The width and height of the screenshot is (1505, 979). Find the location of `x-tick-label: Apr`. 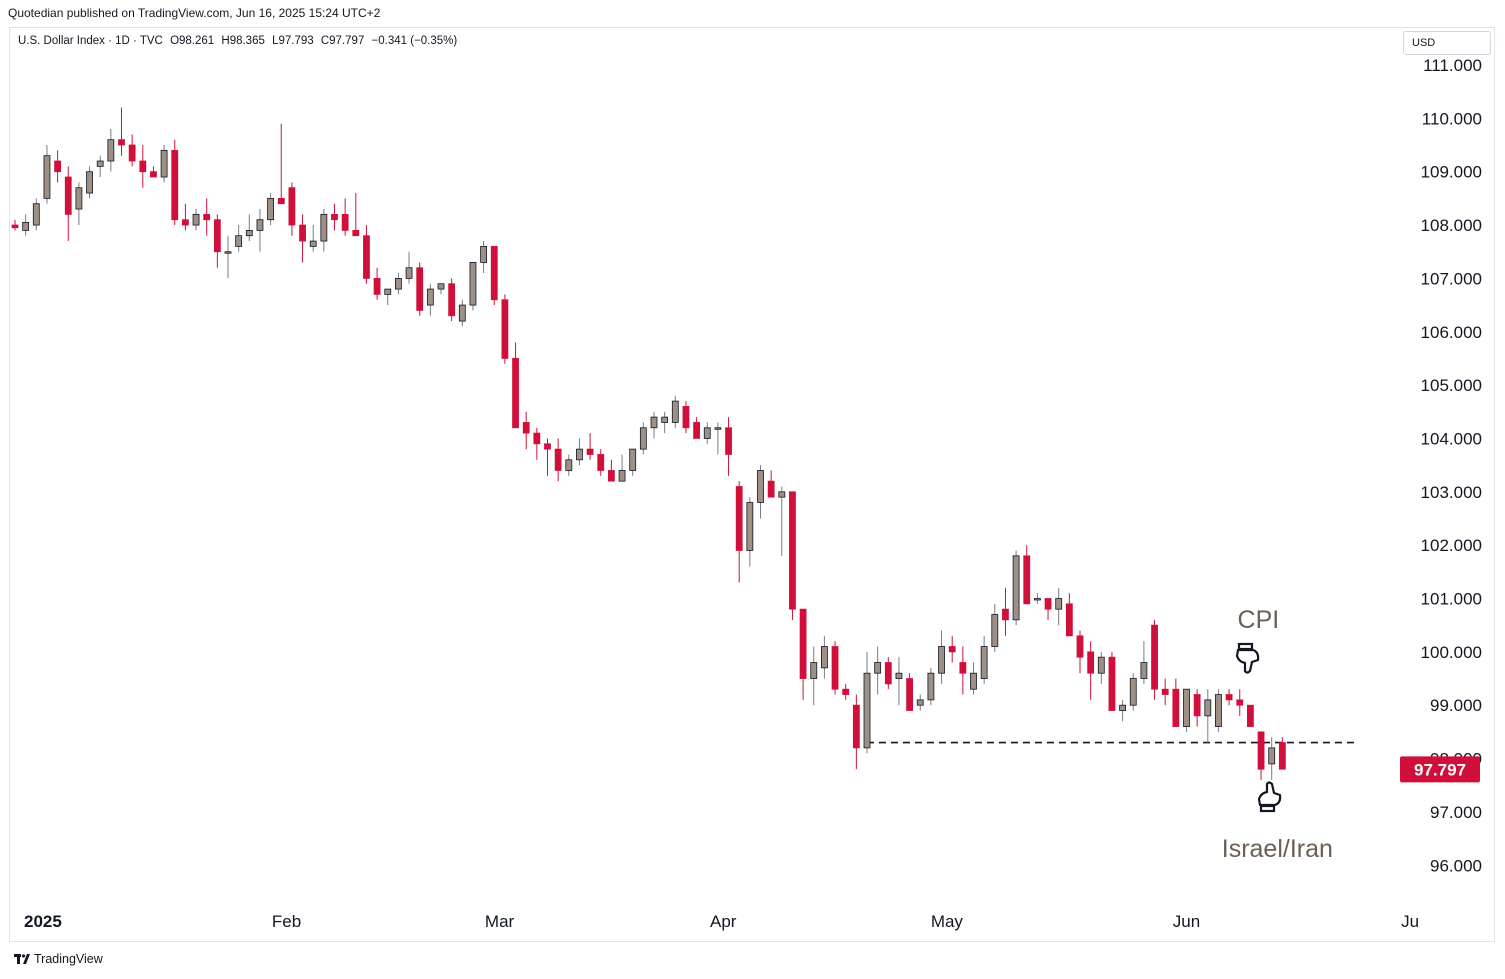

x-tick-label: Apr is located at coordinates (723, 921).